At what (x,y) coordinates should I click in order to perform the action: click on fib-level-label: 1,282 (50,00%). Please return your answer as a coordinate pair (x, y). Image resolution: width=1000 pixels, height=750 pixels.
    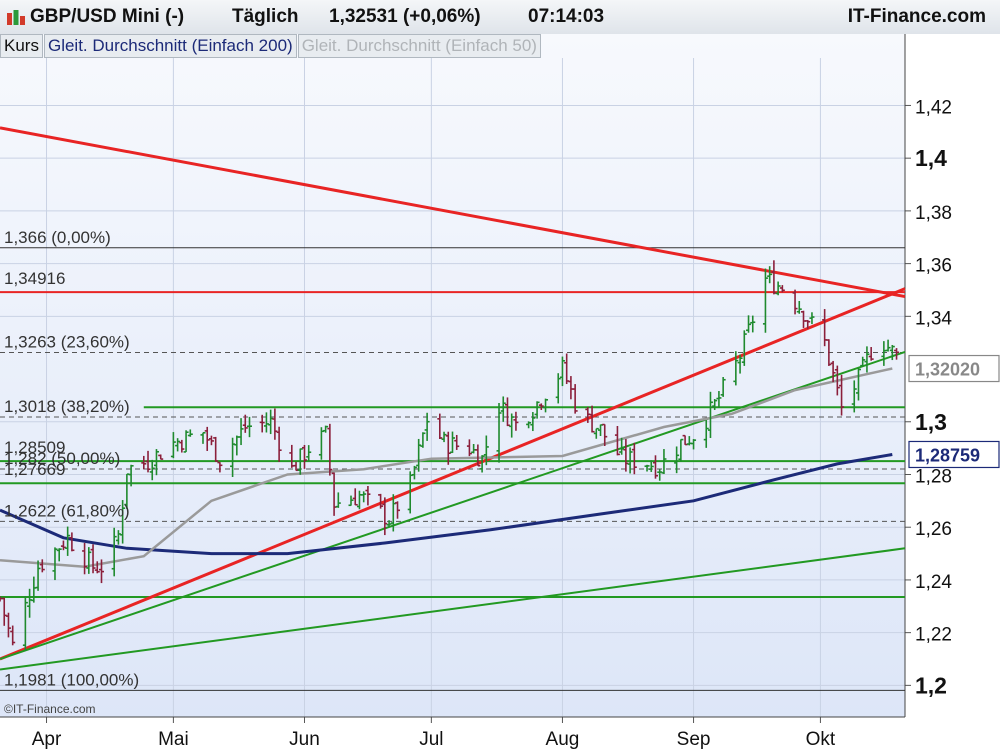
    Looking at the image, I should click on (62, 458).